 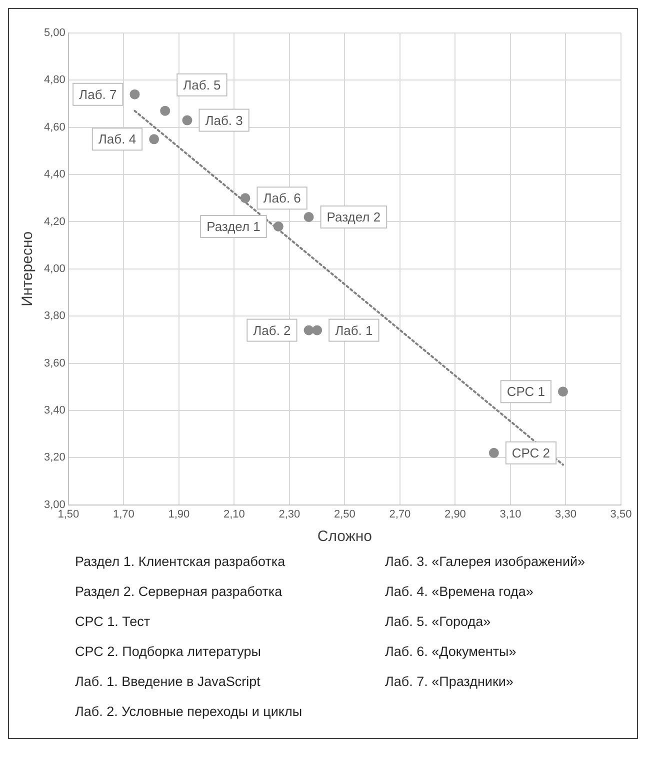 I want to click on annotation: Лаб. 7, so click(x=98, y=94).